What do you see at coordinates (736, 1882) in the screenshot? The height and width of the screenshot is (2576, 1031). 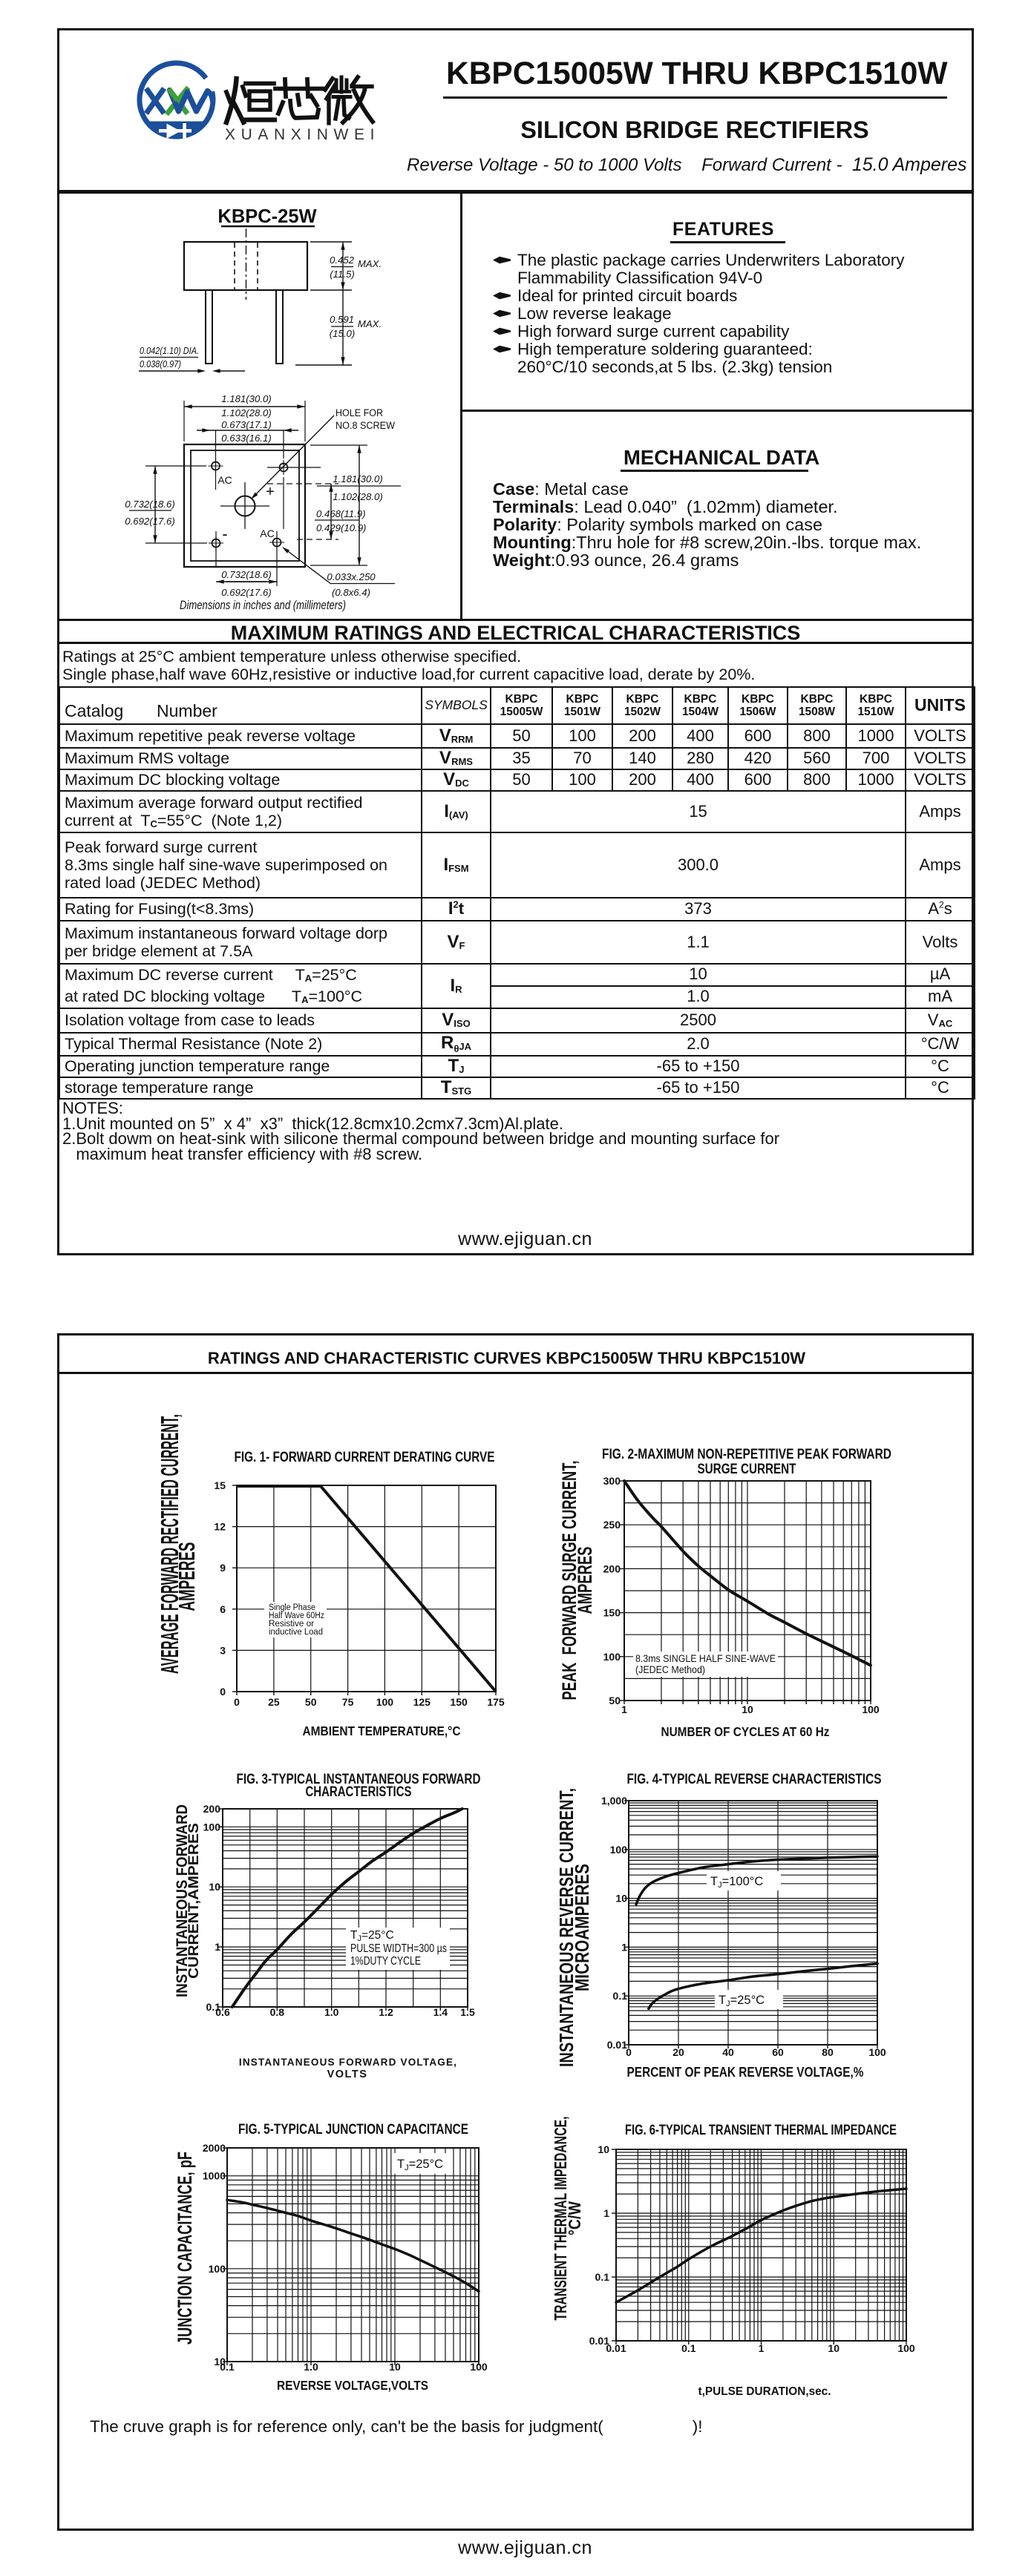 I see `svg-text: TJ=100°C` at bounding box center [736, 1882].